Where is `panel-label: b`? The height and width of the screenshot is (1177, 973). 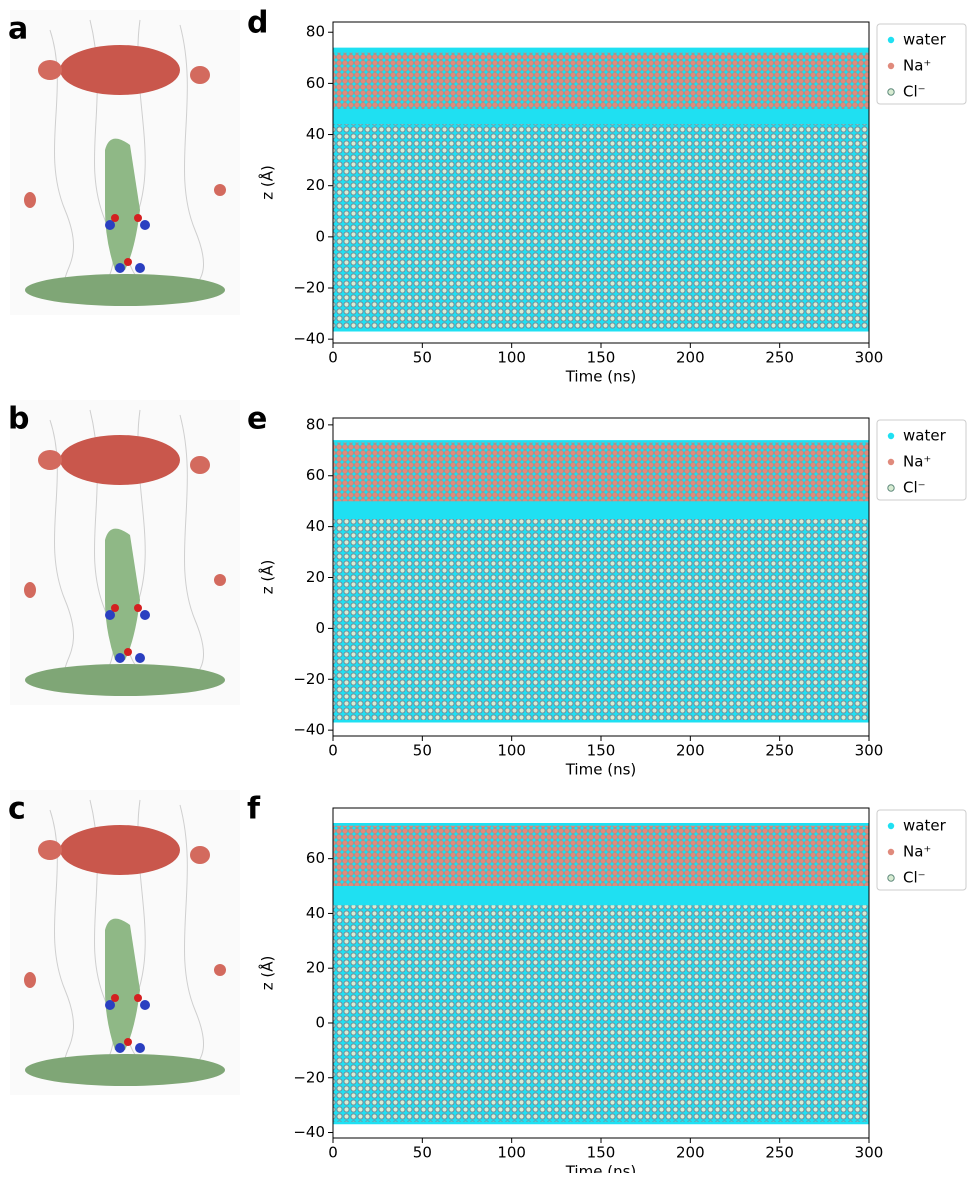 panel-label: b is located at coordinates (18, 419).